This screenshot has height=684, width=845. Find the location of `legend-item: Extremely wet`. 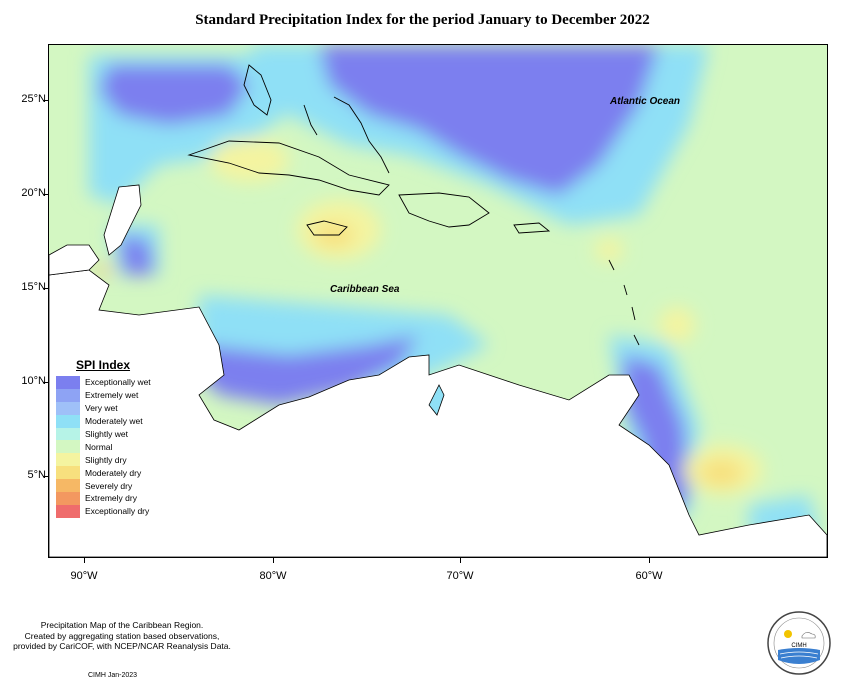

legend-item: Extremely wet is located at coordinates (115, 395).